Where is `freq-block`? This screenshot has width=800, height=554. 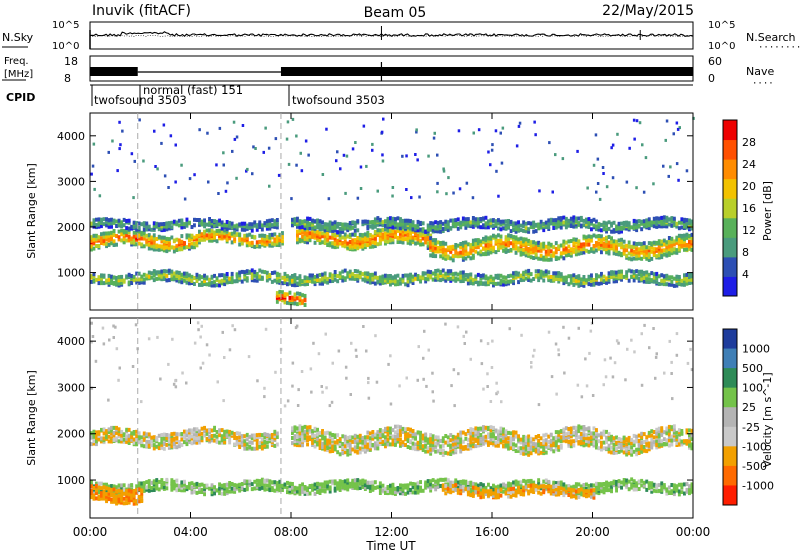
freq-block is located at coordinates (486, 71).